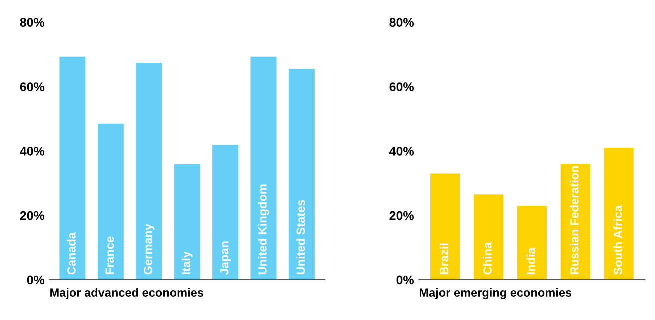 This screenshot has width=655, height=320. I want to click on x-tick-label: Japan, so click(226, 258).